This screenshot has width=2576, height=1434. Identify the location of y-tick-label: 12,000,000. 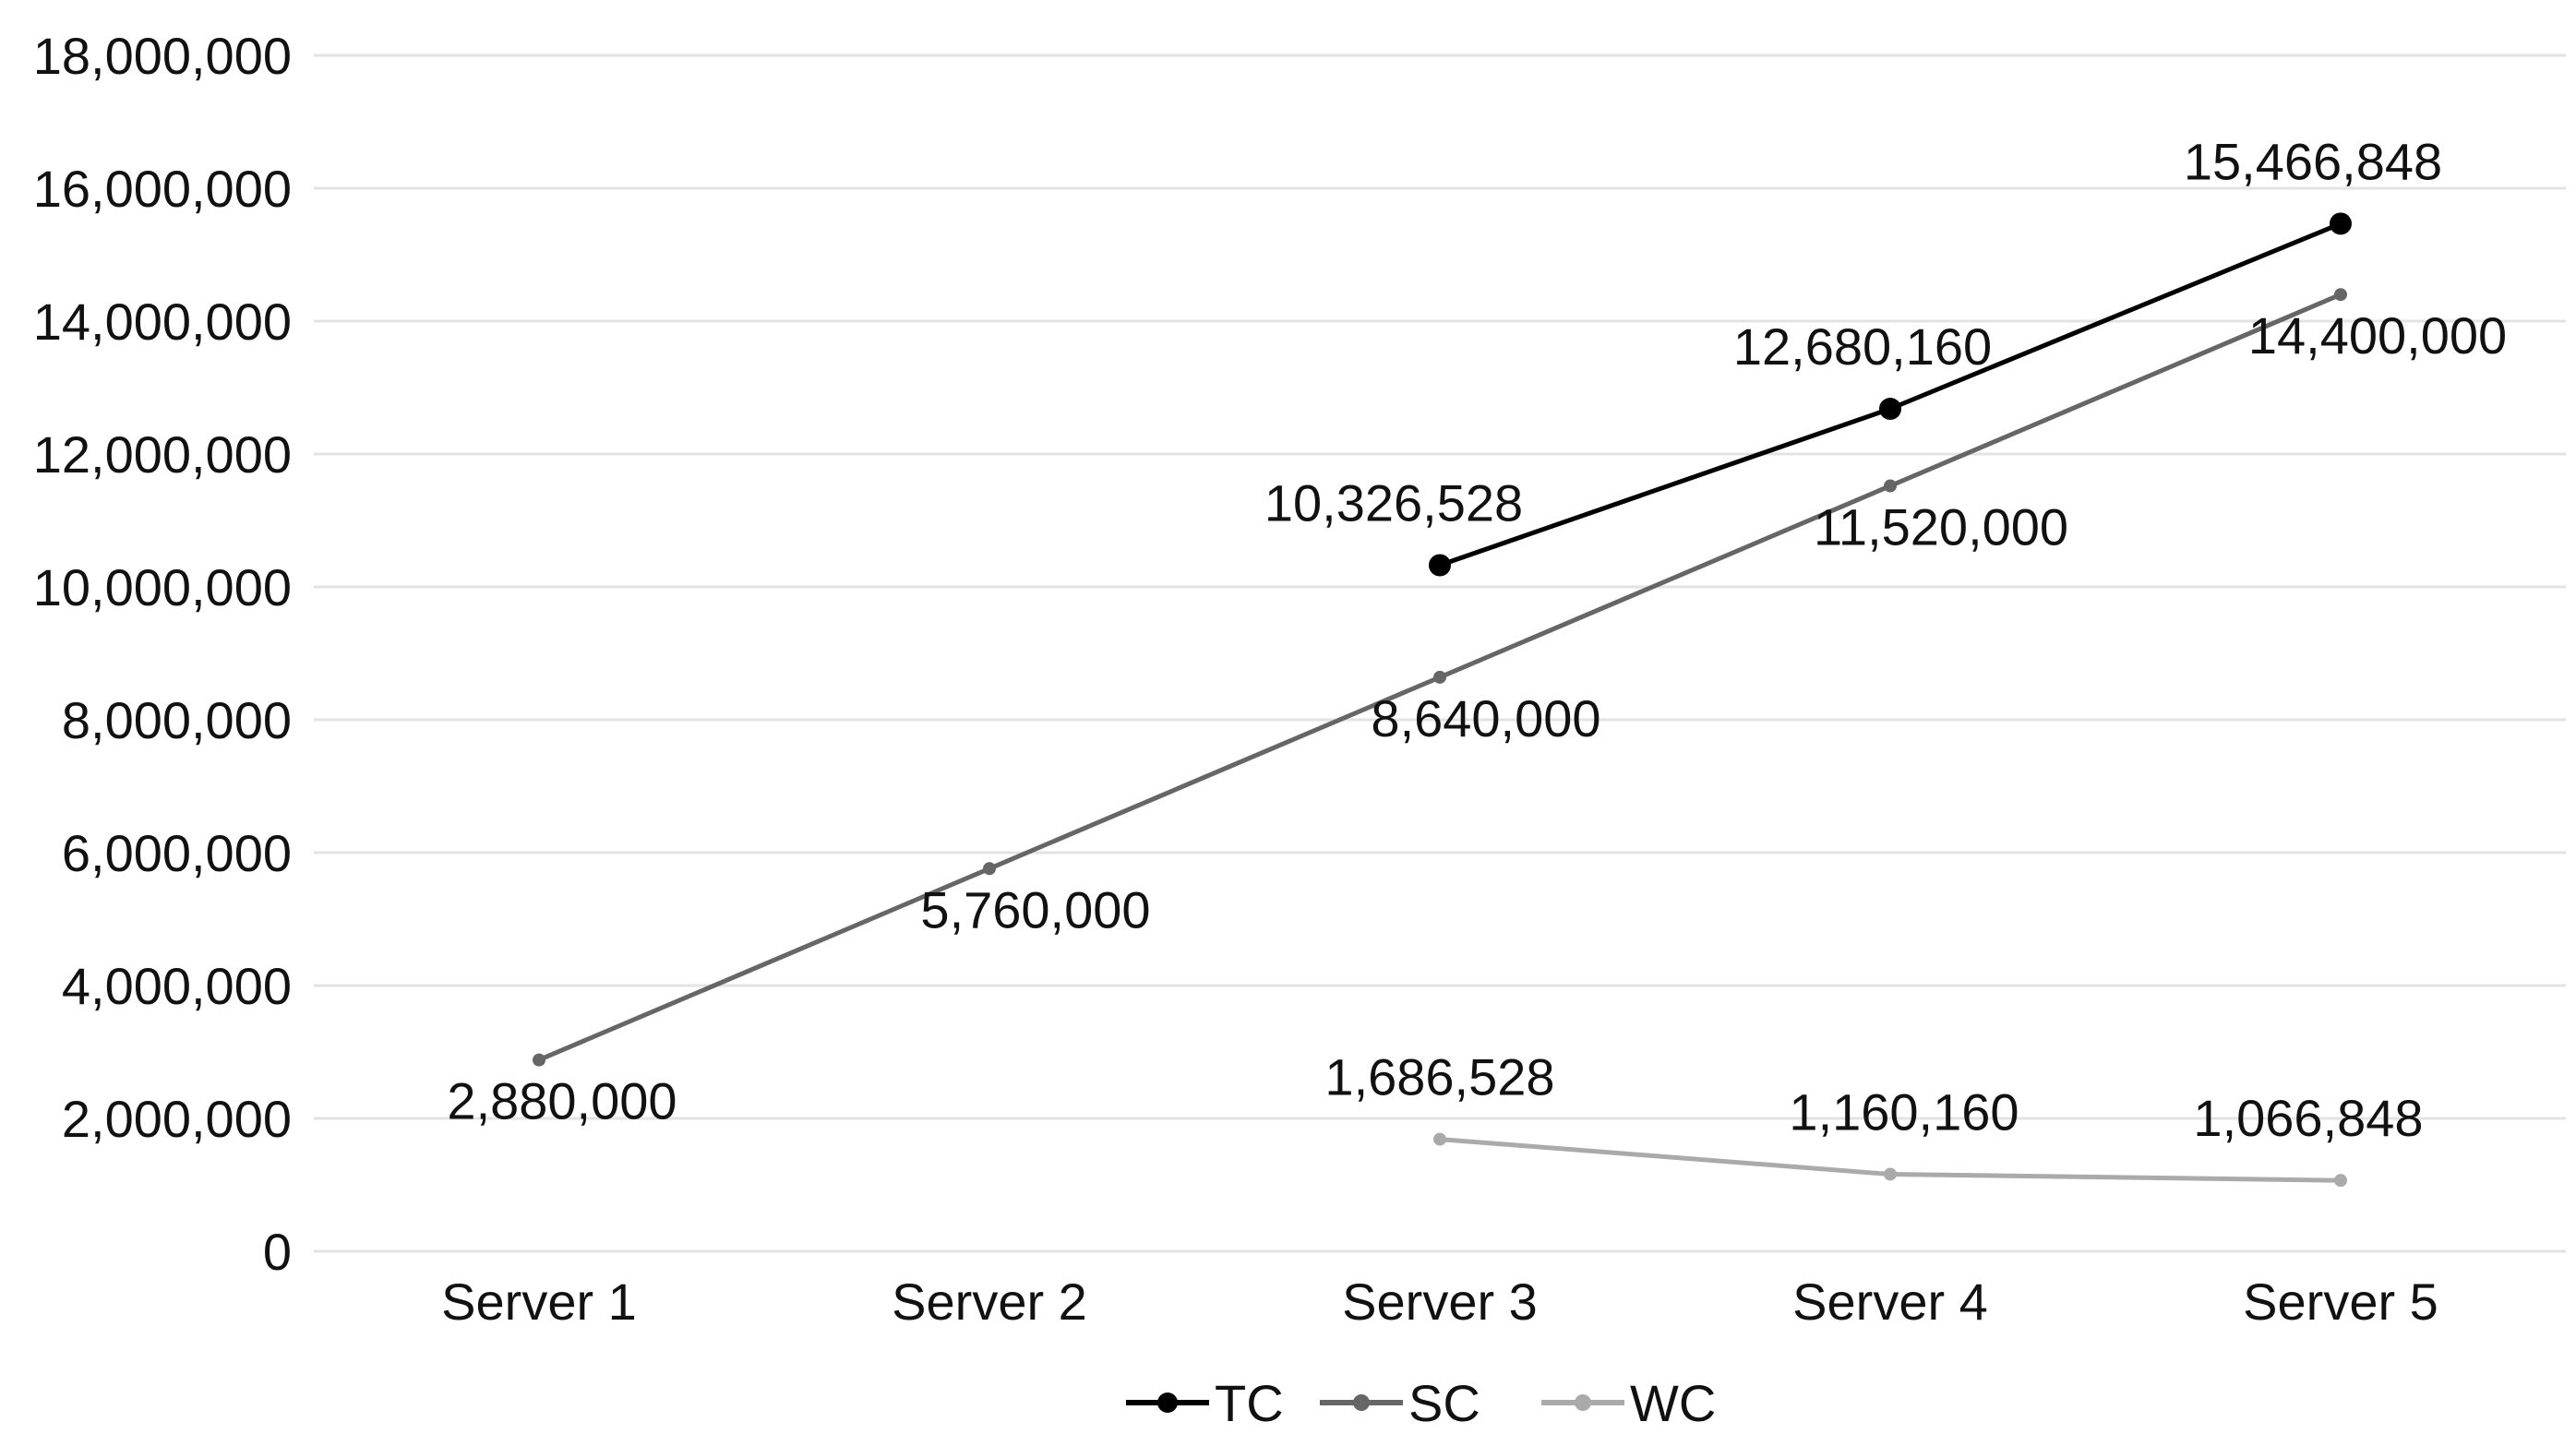
(162, 454).